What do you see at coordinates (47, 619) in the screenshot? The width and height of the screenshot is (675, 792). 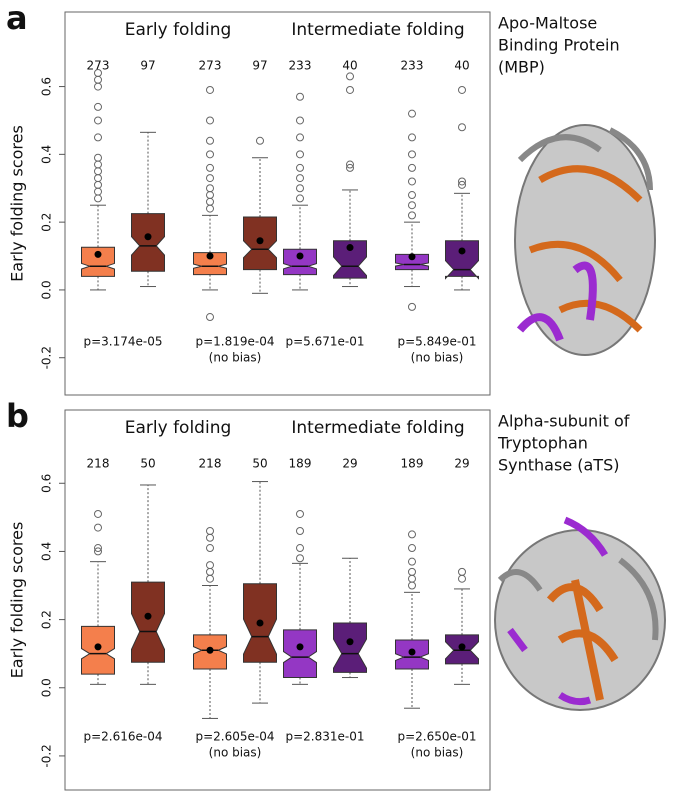 I see `y-tick-label: 0.2` at bounding box center [47, 619].